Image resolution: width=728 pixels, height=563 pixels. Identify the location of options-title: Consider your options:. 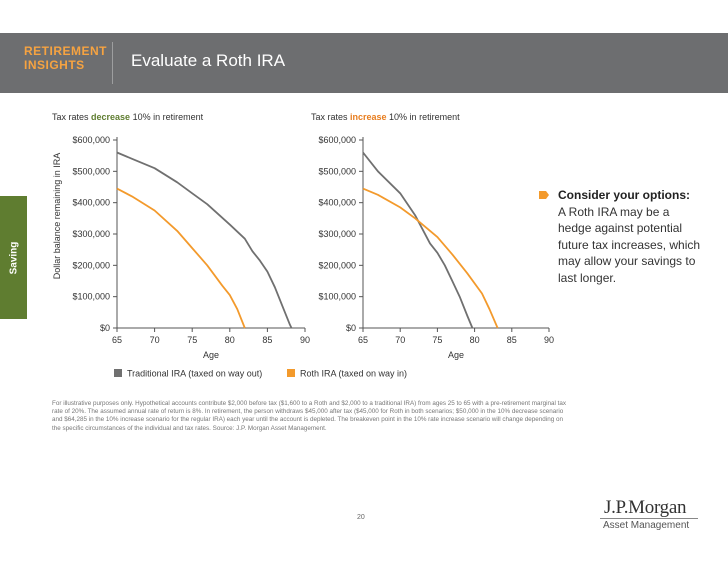
(624, 195).